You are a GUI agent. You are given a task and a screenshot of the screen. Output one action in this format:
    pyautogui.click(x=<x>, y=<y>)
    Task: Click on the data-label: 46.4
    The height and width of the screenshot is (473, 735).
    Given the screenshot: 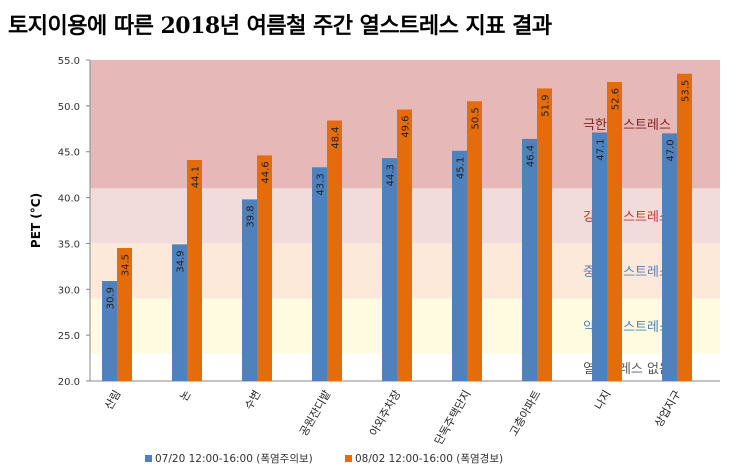 What is the action you would take?
    pyautogui.click(x=531, y=156)
    